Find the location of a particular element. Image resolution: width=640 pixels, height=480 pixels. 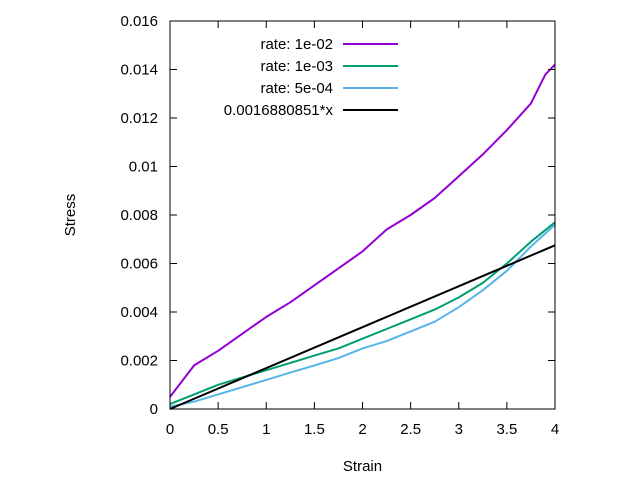

x-tick-label: 2.5 is located at coordinates (410, 429).